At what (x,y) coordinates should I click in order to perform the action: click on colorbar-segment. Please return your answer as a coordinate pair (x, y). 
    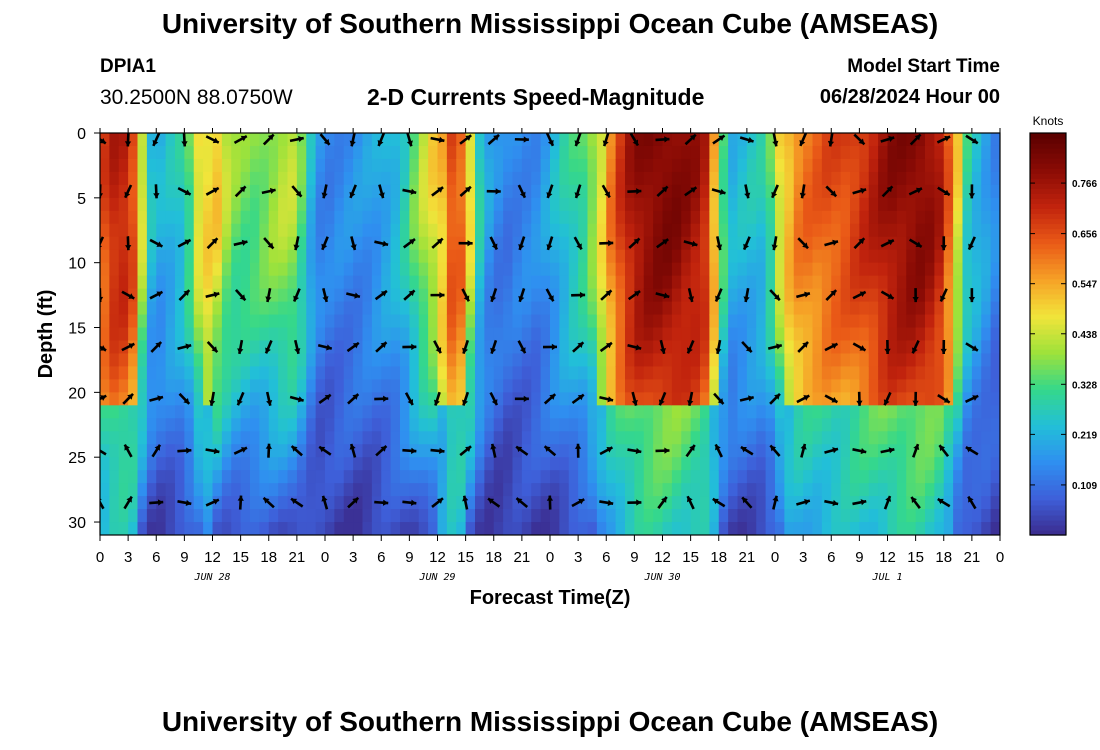
    Looking at the image, I should click on (1048, 326).